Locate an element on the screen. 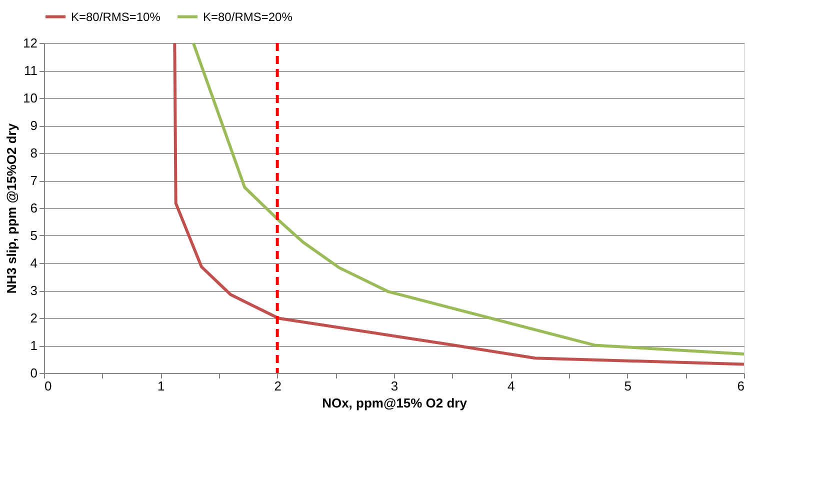  x-tick-label: 1 is located at coordinates (161, 386).